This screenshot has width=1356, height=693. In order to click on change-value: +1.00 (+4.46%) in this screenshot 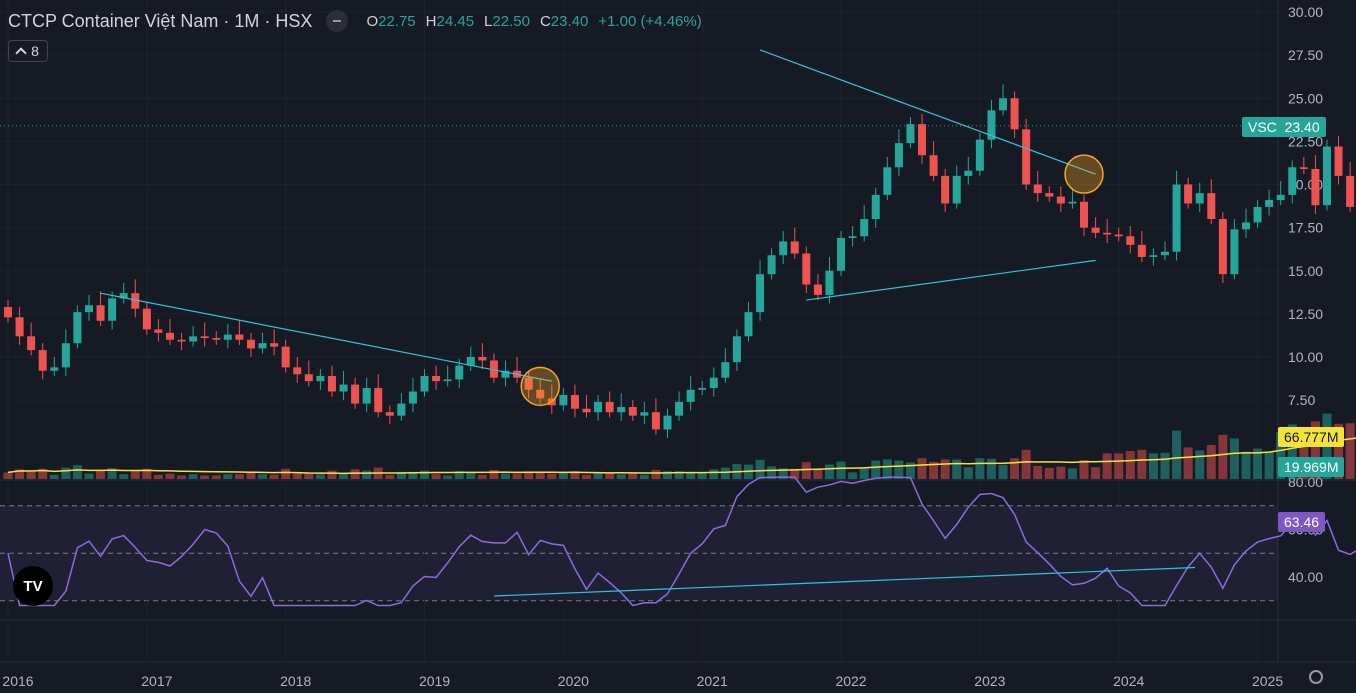, I will do `click(650, 21)`.